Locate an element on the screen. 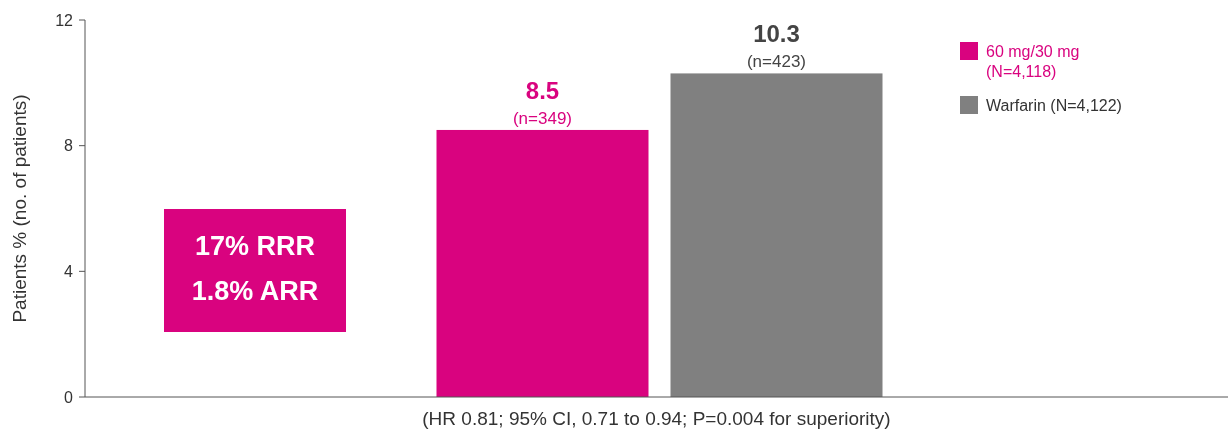 The width and height of the screenshot is (1228, 435). data-label: 8.5 (n=349) is located at coordinates (542, 102).